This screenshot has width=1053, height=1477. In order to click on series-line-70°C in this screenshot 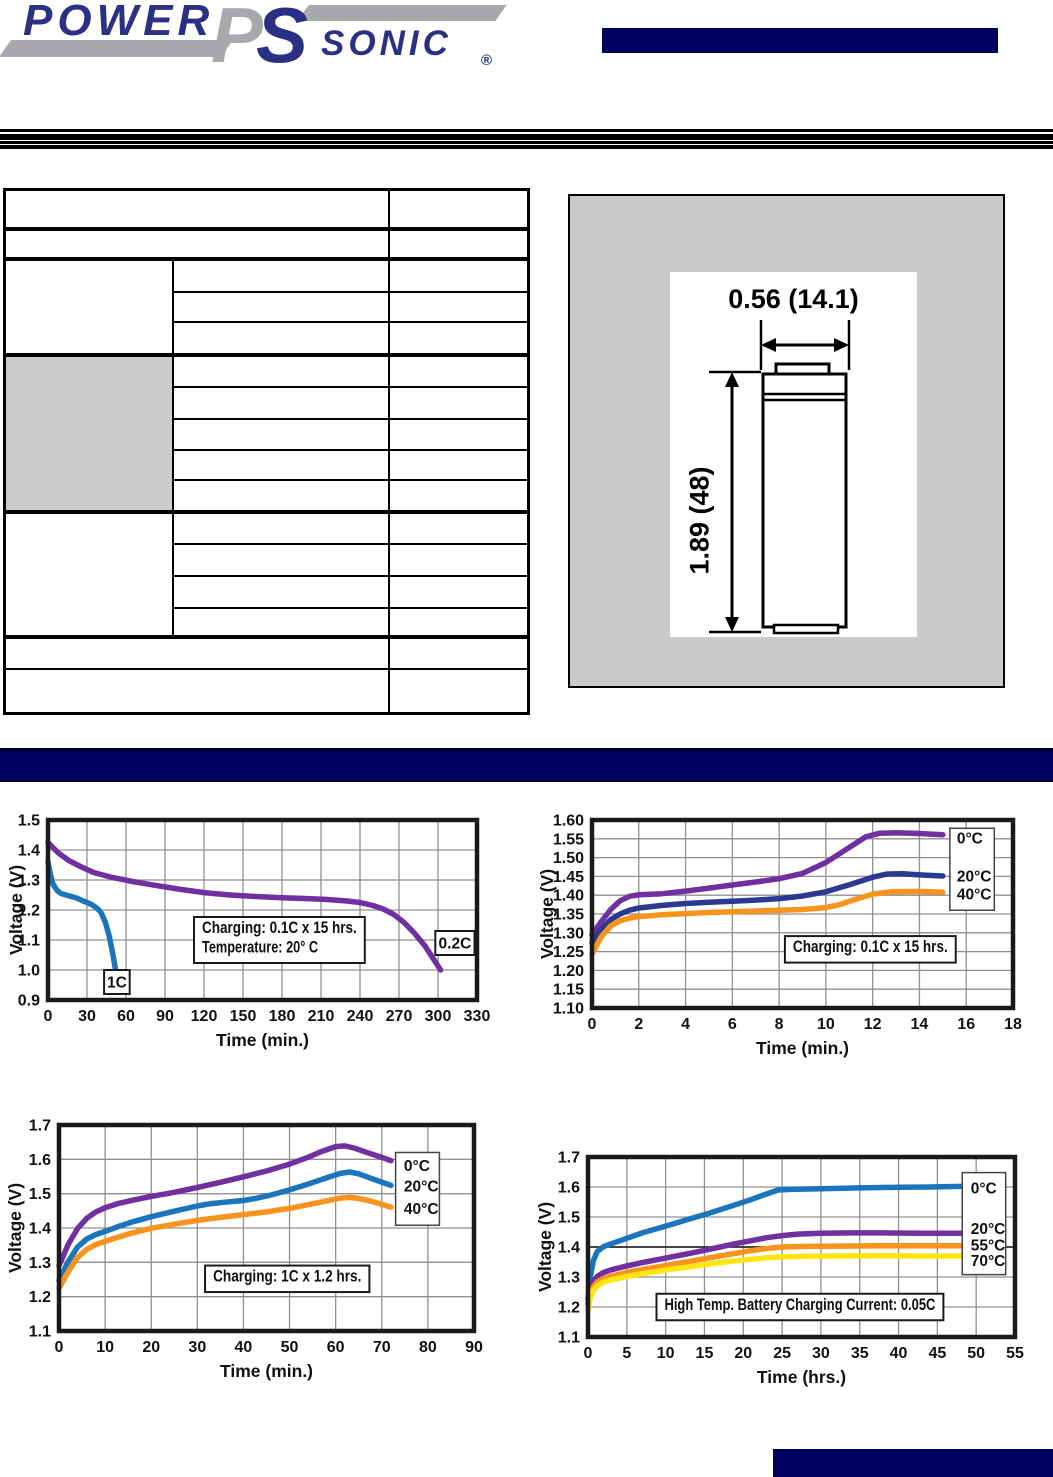, I will do `click(774, 1282)`.